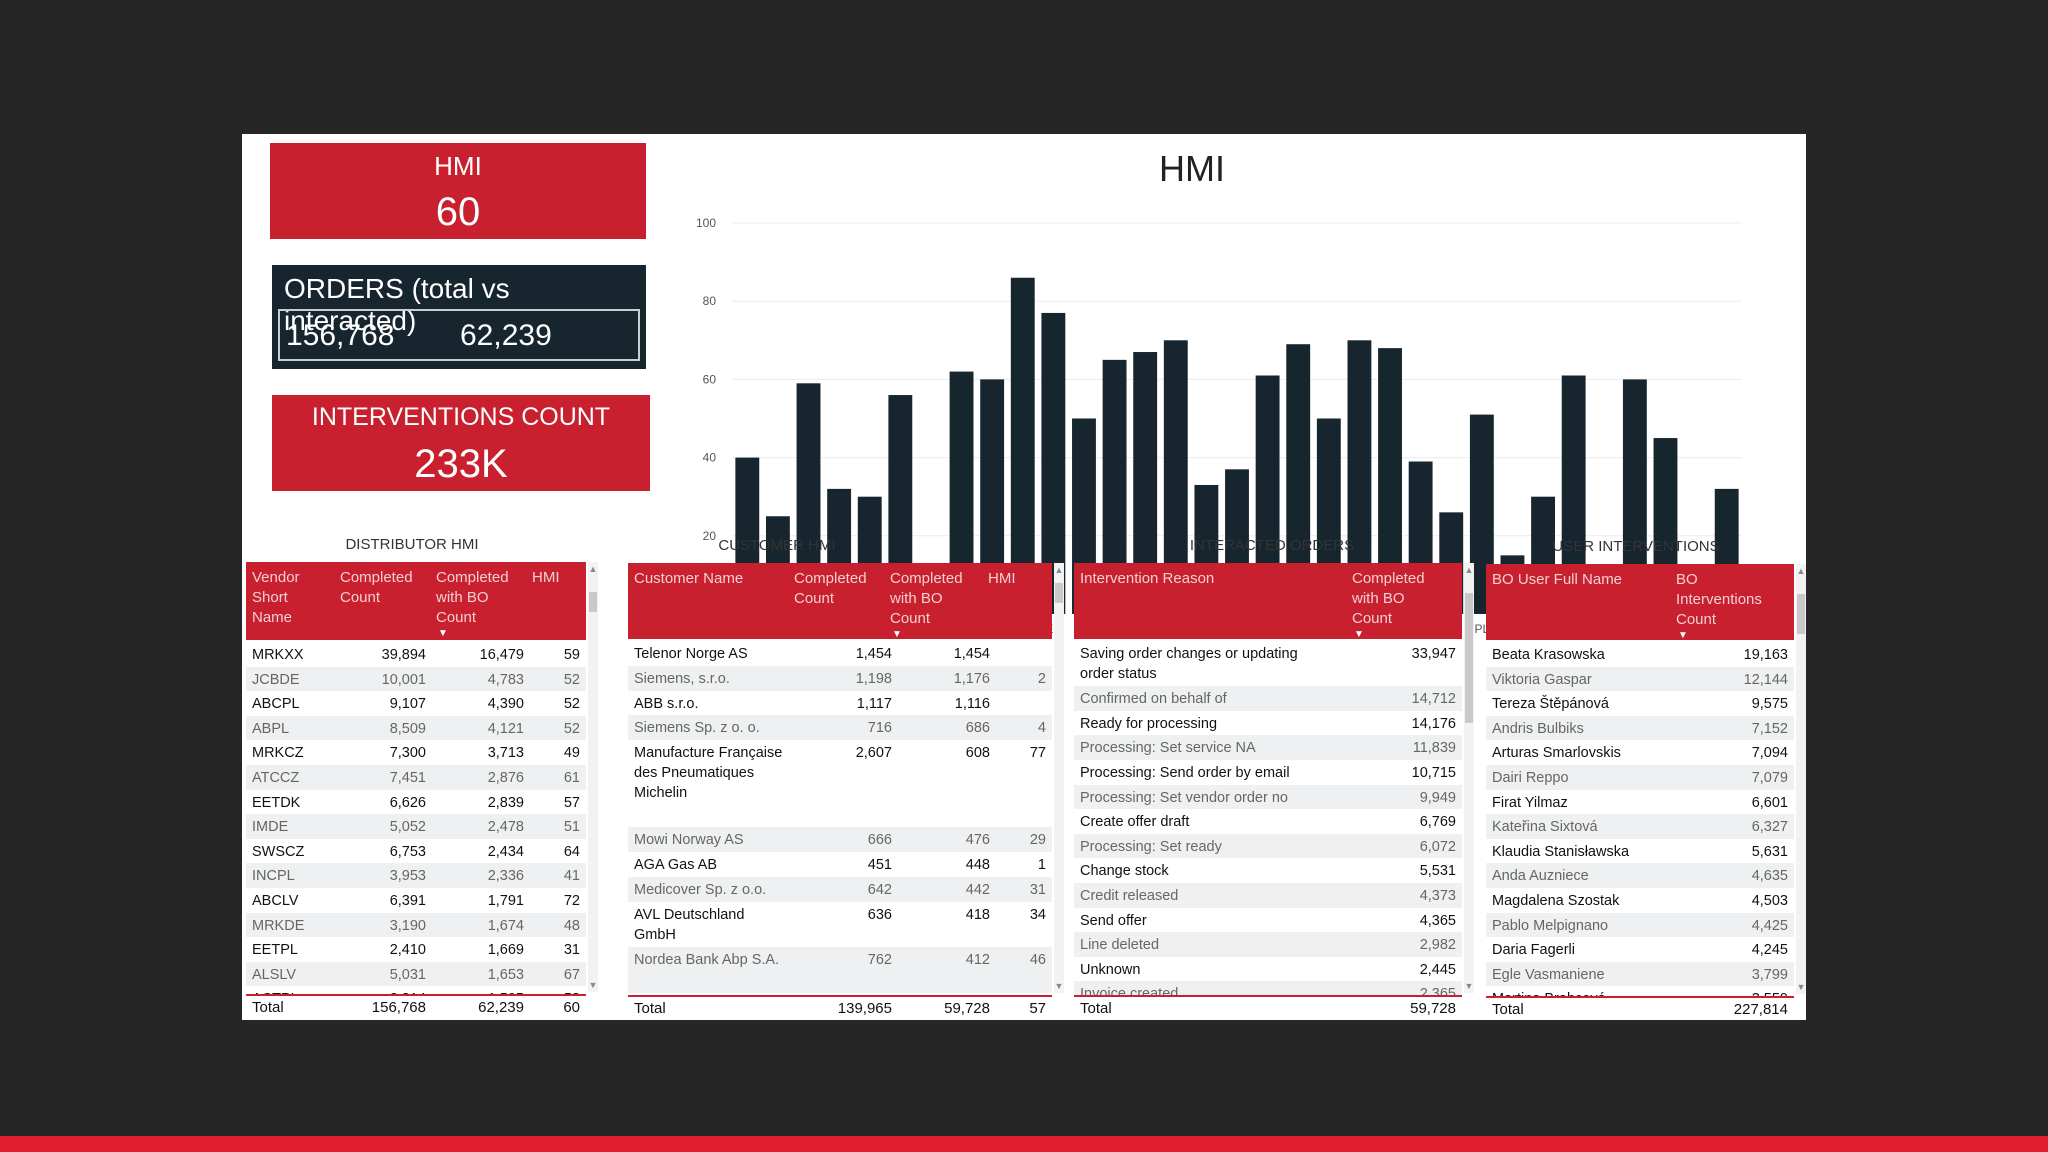  Describe the element at coordinates (1022, 445) in the screenshot. I see `bar-dk` at that location.